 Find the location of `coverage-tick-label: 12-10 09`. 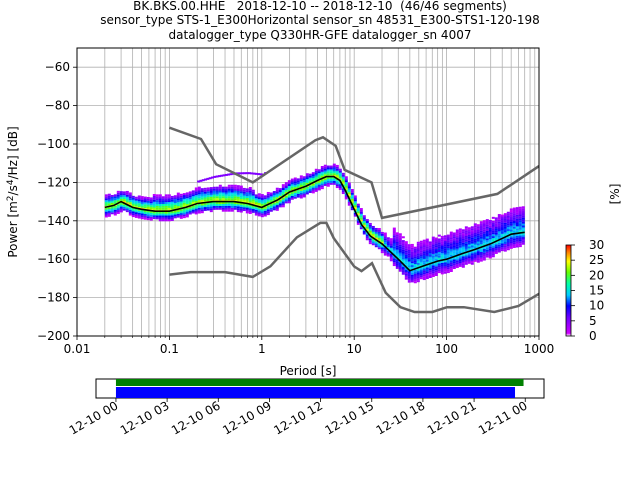

coverage-tick-label: 12-10 09 is located at coordinates (247, 417).